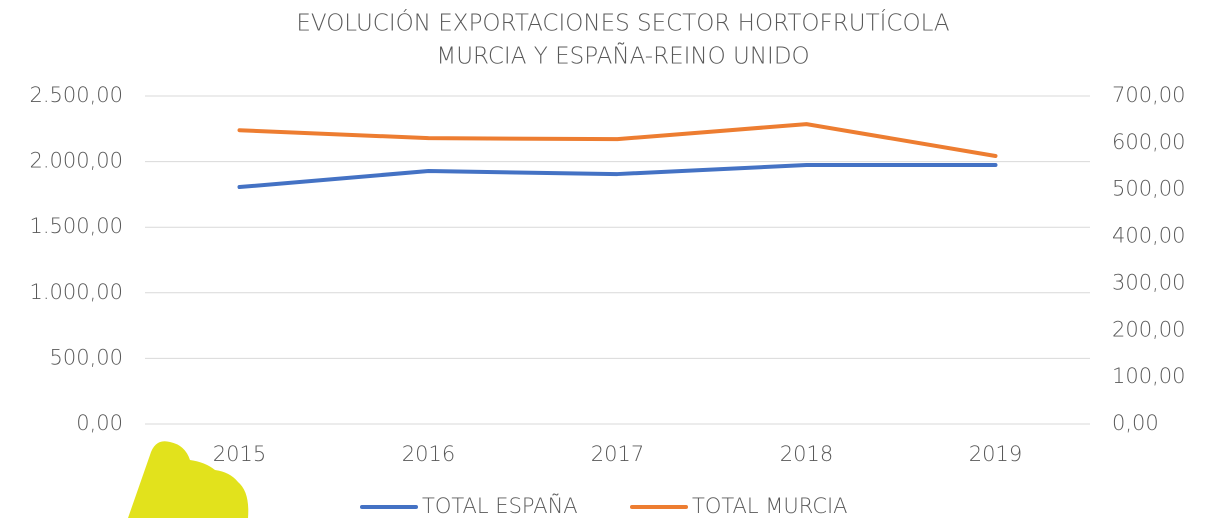 The height and width of the screenshot is (518, 1206). What do you see at coordinates (1148, 236) in the screenshot?
I see `y2-tick-label: 400,00` at bounding box center [1148, 236].